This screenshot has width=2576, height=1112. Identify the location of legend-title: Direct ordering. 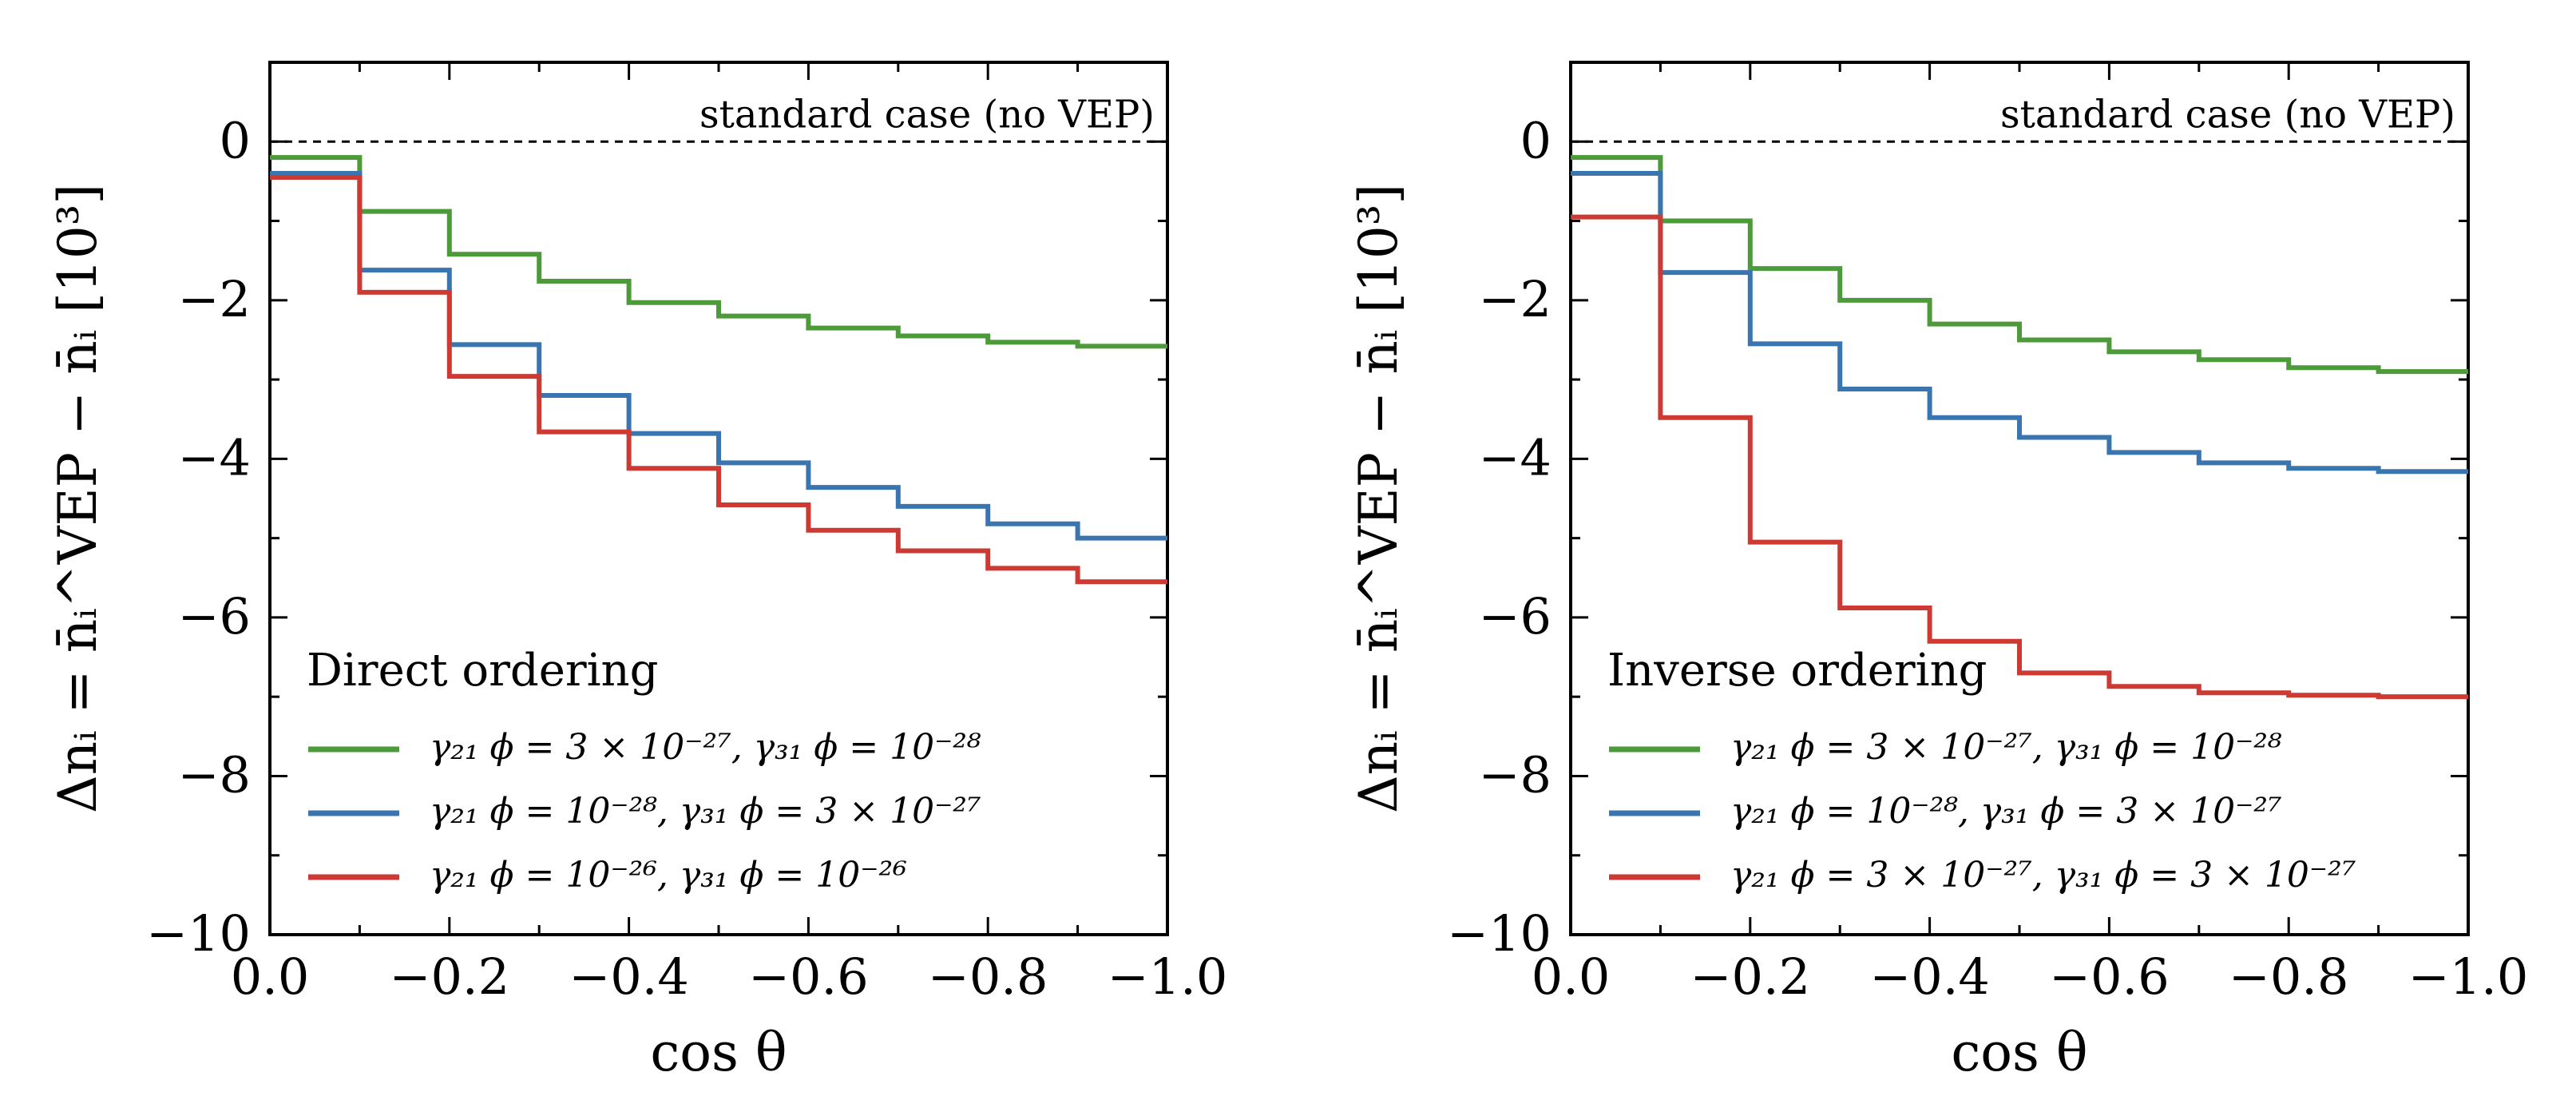
(483, 671).